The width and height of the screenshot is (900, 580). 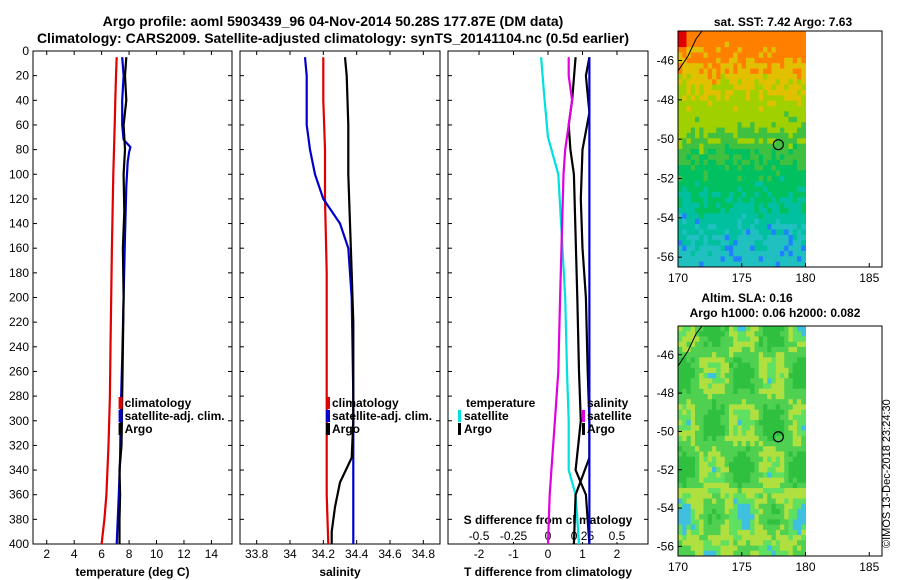 I want to click on y-tick-label: -46, so click(x=666, y=355).